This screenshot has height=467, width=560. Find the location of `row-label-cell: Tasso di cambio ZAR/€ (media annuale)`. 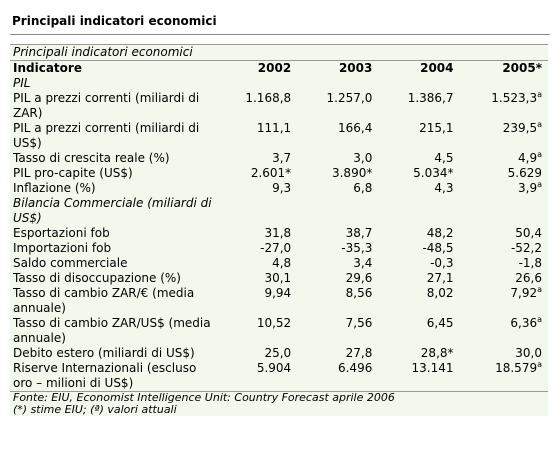

row-label-cell: Tasso di cambio ZAR/€ (media annuale) is located at coordinates (113, 301).